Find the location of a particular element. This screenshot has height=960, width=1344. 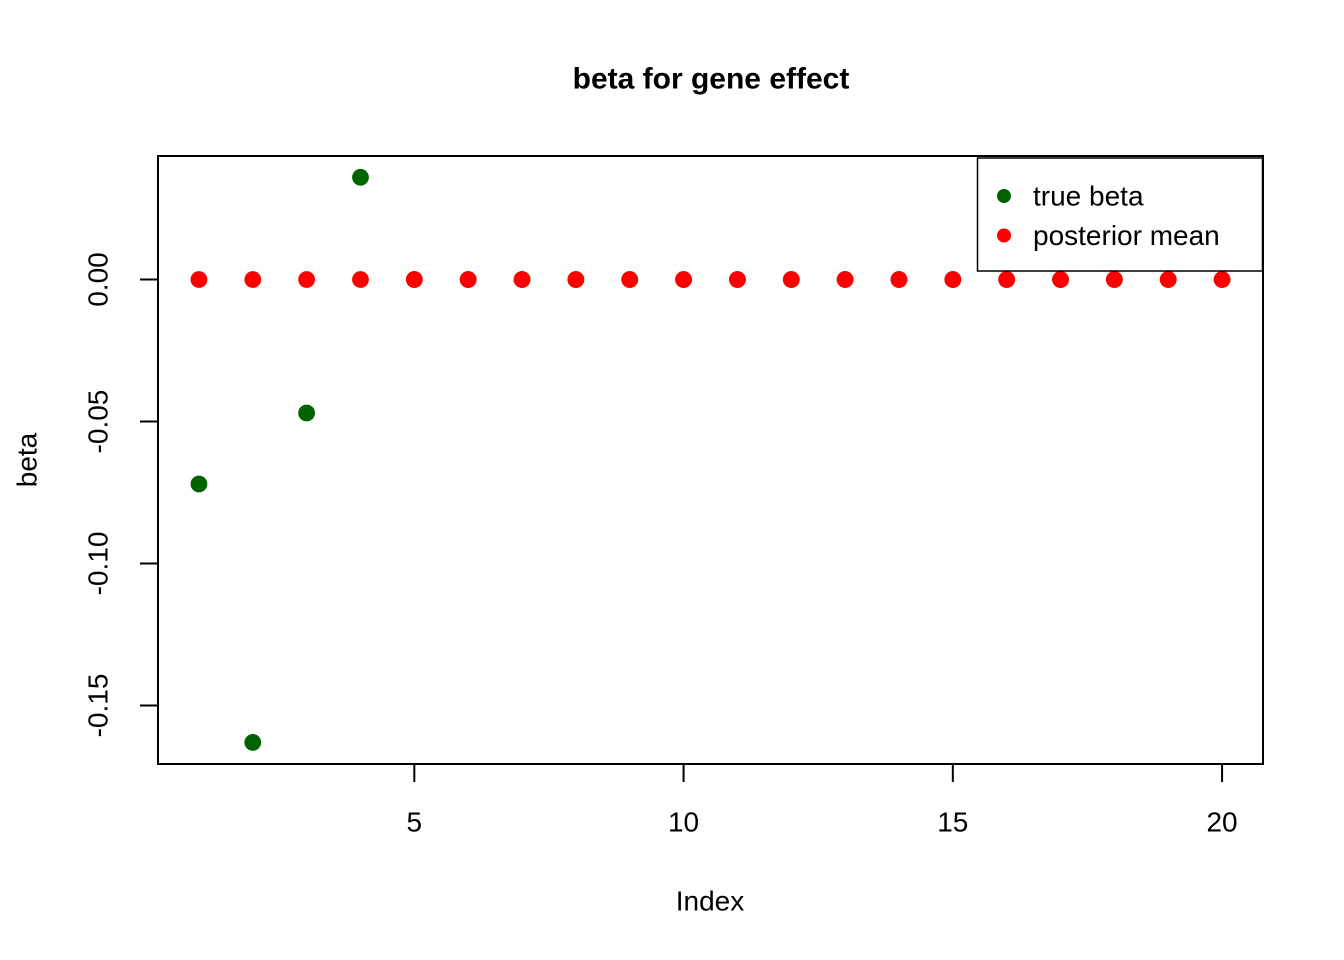

x-axis-ticks: 5 10 15 20 is located at coordinates (822, 801).